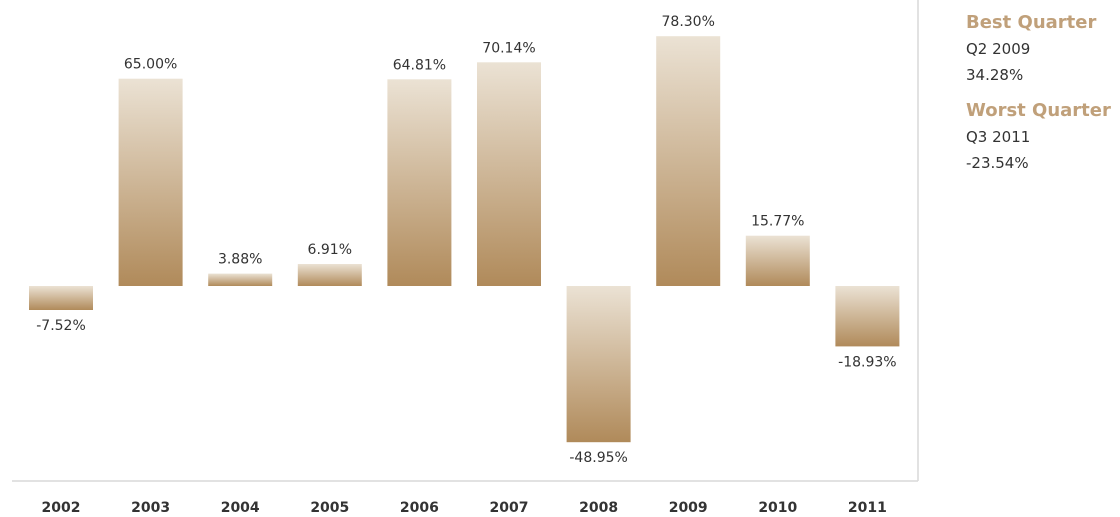  Describe the element at coordinates (329, 508) in the screenshot. I see `category-label-2005: 2005` at that location.